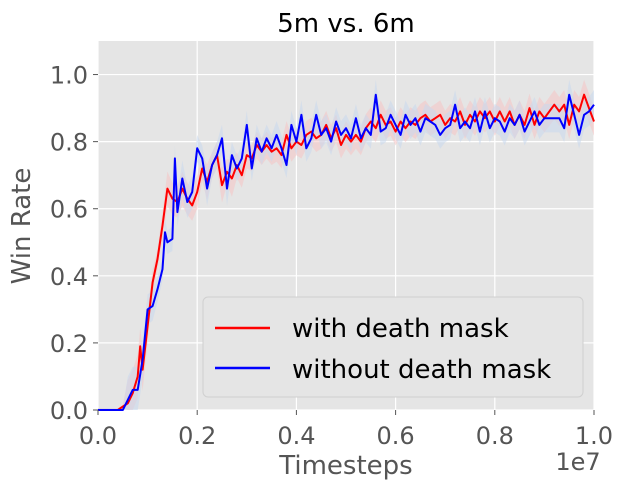 The image size is (625, 491). What do you see at coordinates (400, 329) in the screenshot?
I see `legend-label-with-death-mask: with death mask` at bounding box center [400, 329].